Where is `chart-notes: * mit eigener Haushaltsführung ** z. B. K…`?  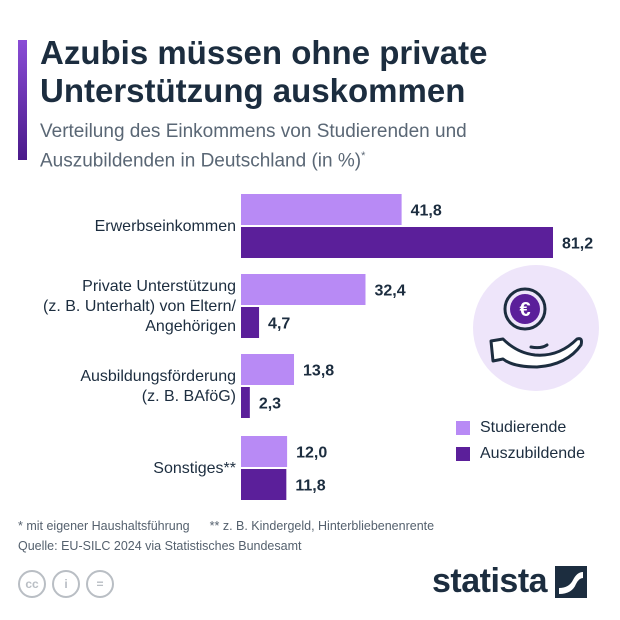 chart-notes: * mit eigener Haushaltsführung ** z. B. K… is located at coordinates (226, 536).